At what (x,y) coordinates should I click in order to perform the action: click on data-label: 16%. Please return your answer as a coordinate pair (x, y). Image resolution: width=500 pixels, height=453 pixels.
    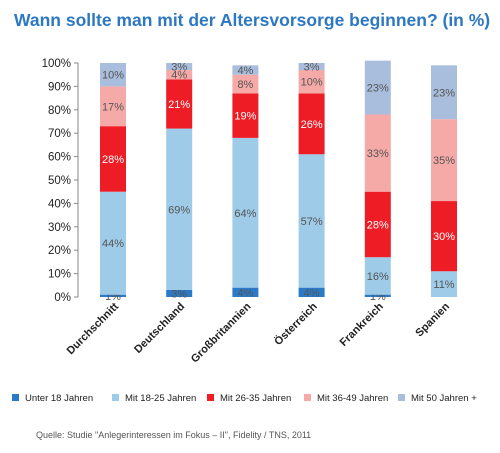
    Looking at the image, I should click on (378, 277).